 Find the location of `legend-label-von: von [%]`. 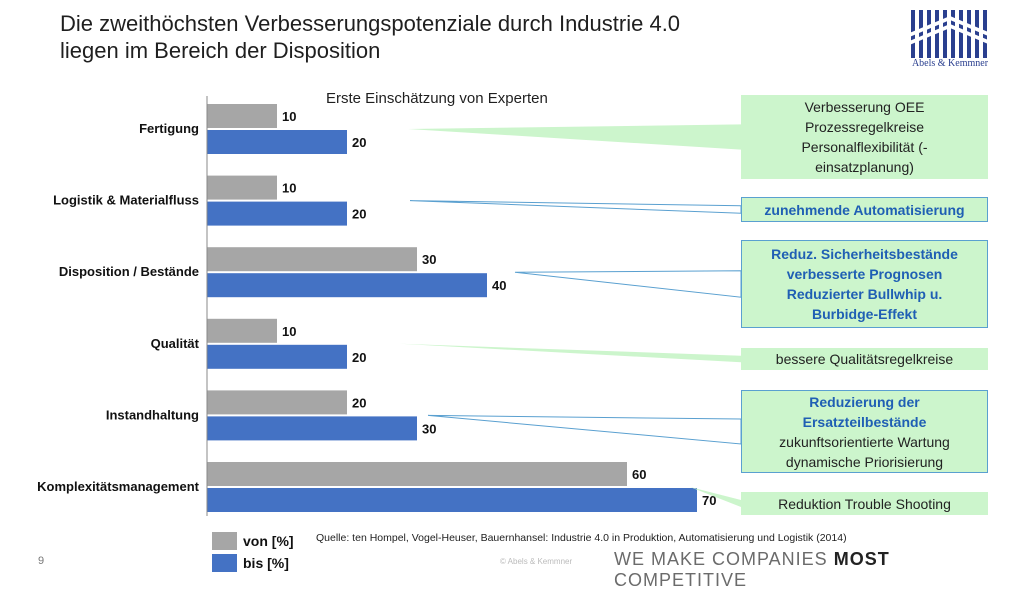

legend-label-von: von [%] is located at coordinates (268, 541).